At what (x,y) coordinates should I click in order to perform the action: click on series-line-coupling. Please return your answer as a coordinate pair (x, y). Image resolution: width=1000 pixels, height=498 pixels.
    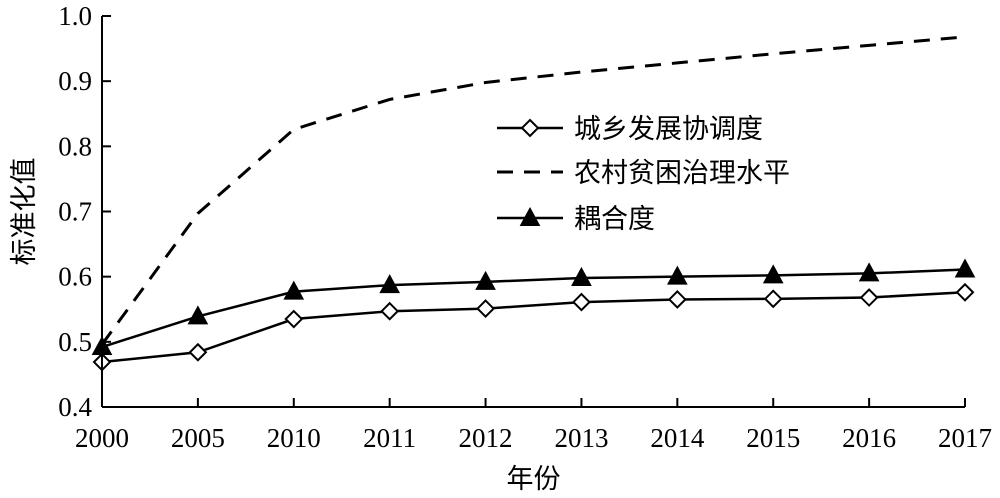
    Looking at the image, I should click on (533, 308).